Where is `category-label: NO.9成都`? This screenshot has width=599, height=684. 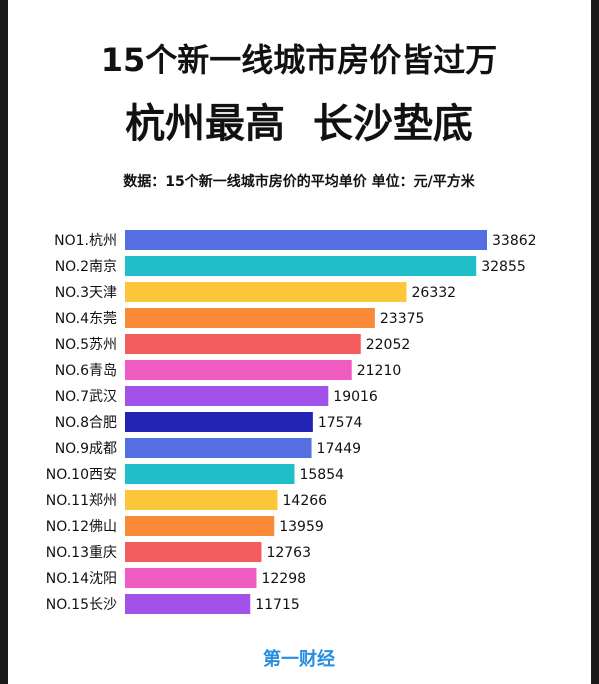 category-label: NO.9成都 is located at coordinates (86, 449).